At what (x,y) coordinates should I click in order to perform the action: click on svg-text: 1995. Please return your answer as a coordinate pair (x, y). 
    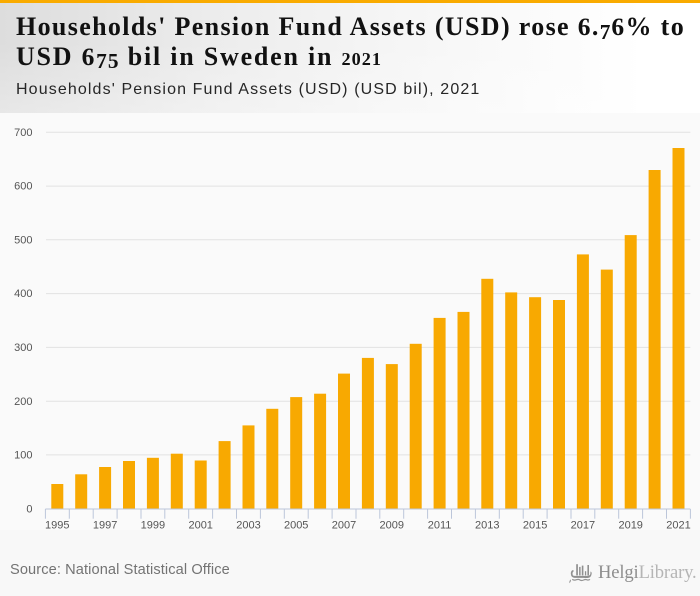
    Looking at the image, I should click on (57, 526).